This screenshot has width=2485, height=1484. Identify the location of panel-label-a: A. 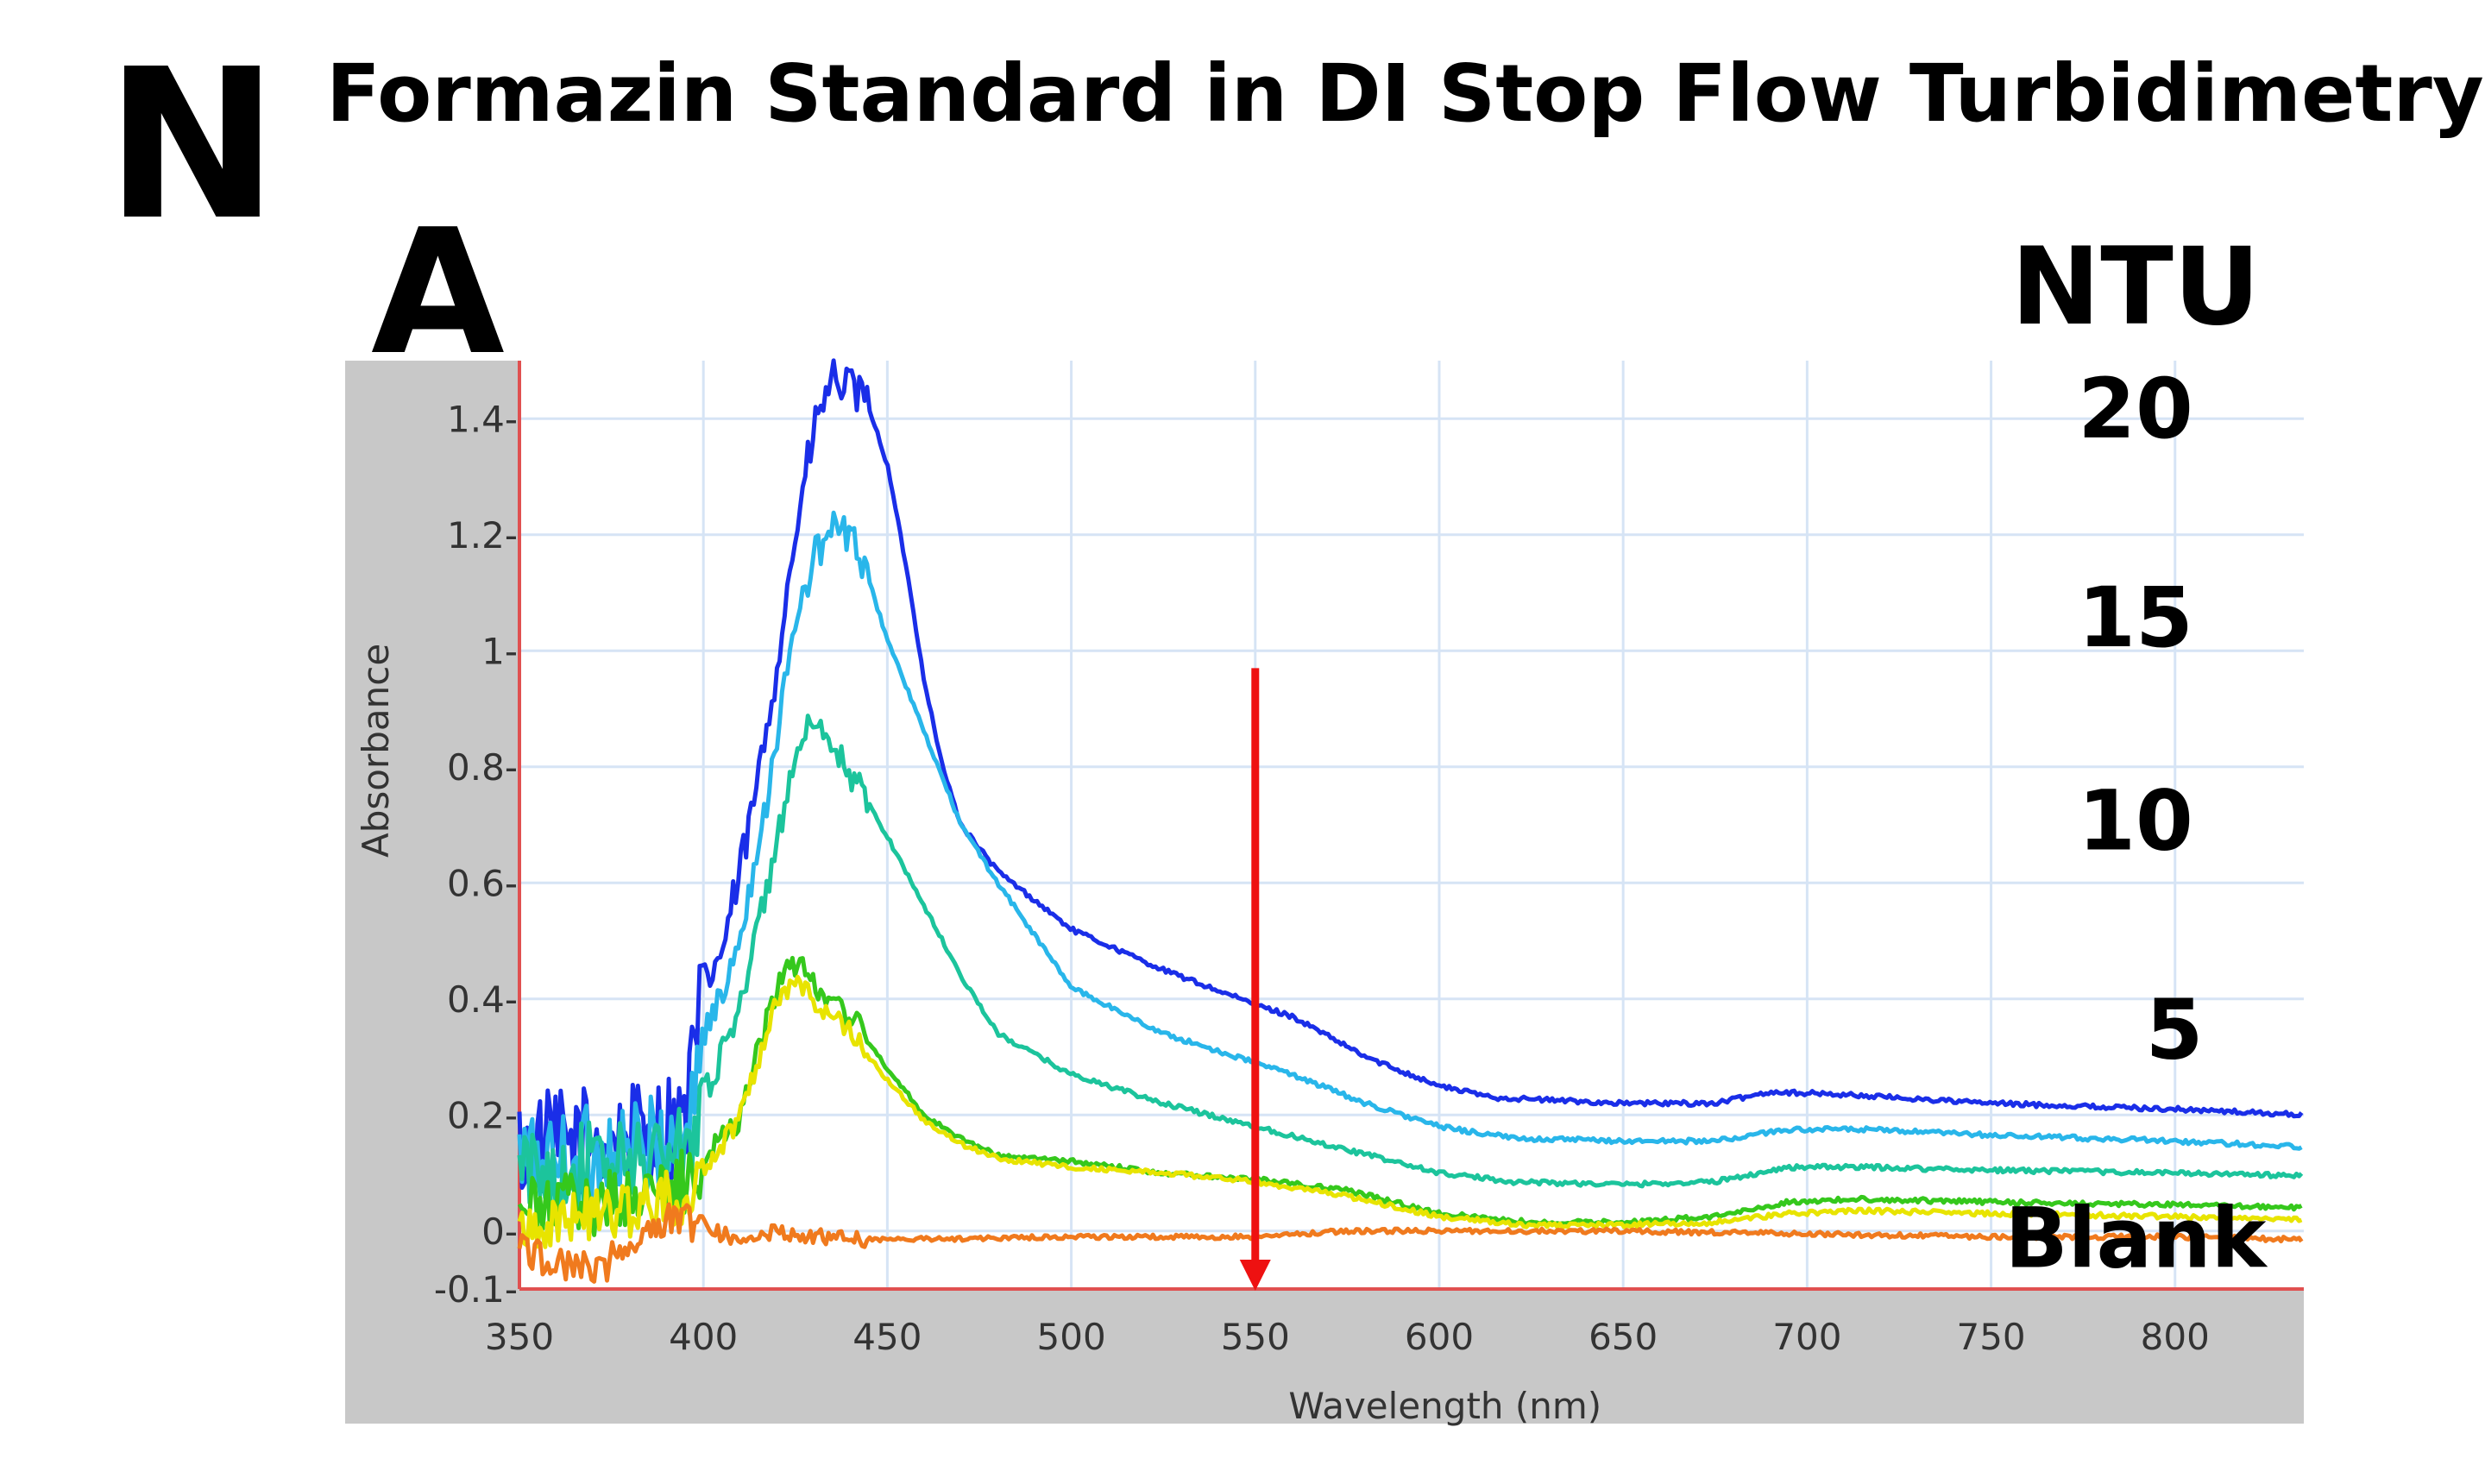
(438, 292).